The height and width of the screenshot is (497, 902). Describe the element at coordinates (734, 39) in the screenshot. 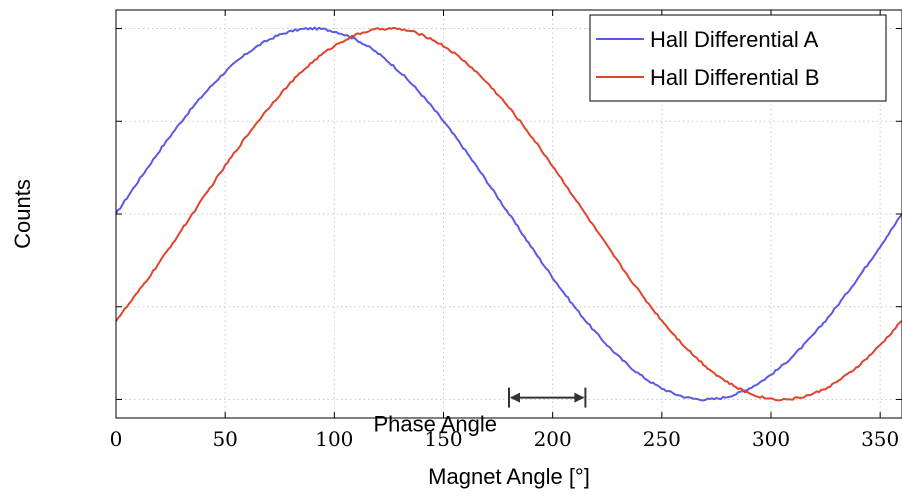

I see `legend-entry-label: Hall Differential A` at that location.